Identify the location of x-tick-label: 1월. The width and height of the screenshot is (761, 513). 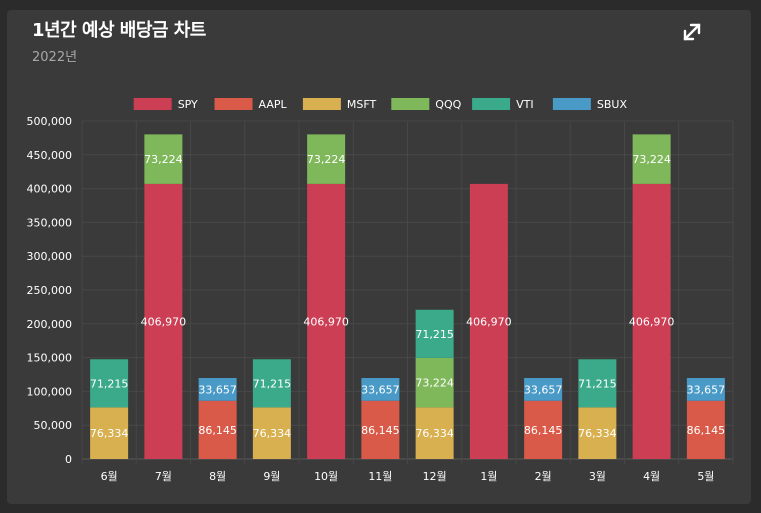
(488, 476).